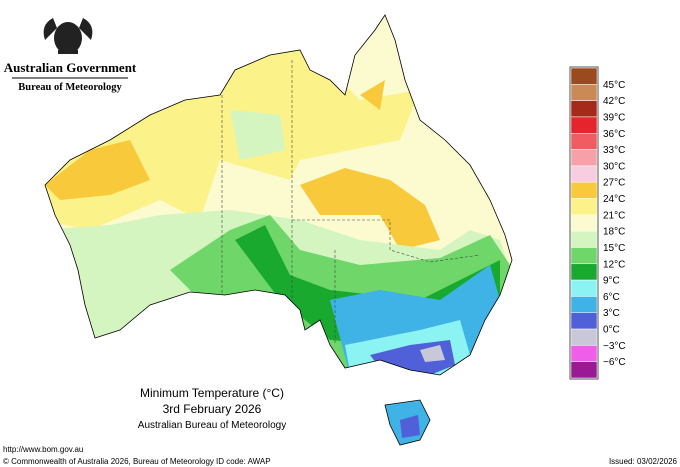 This screenshot has width=680, height=467. What do you see at coordinates (614, 134) in the screenshot?
I see `legend-label: 36°C` at bounding box center [614, 134].